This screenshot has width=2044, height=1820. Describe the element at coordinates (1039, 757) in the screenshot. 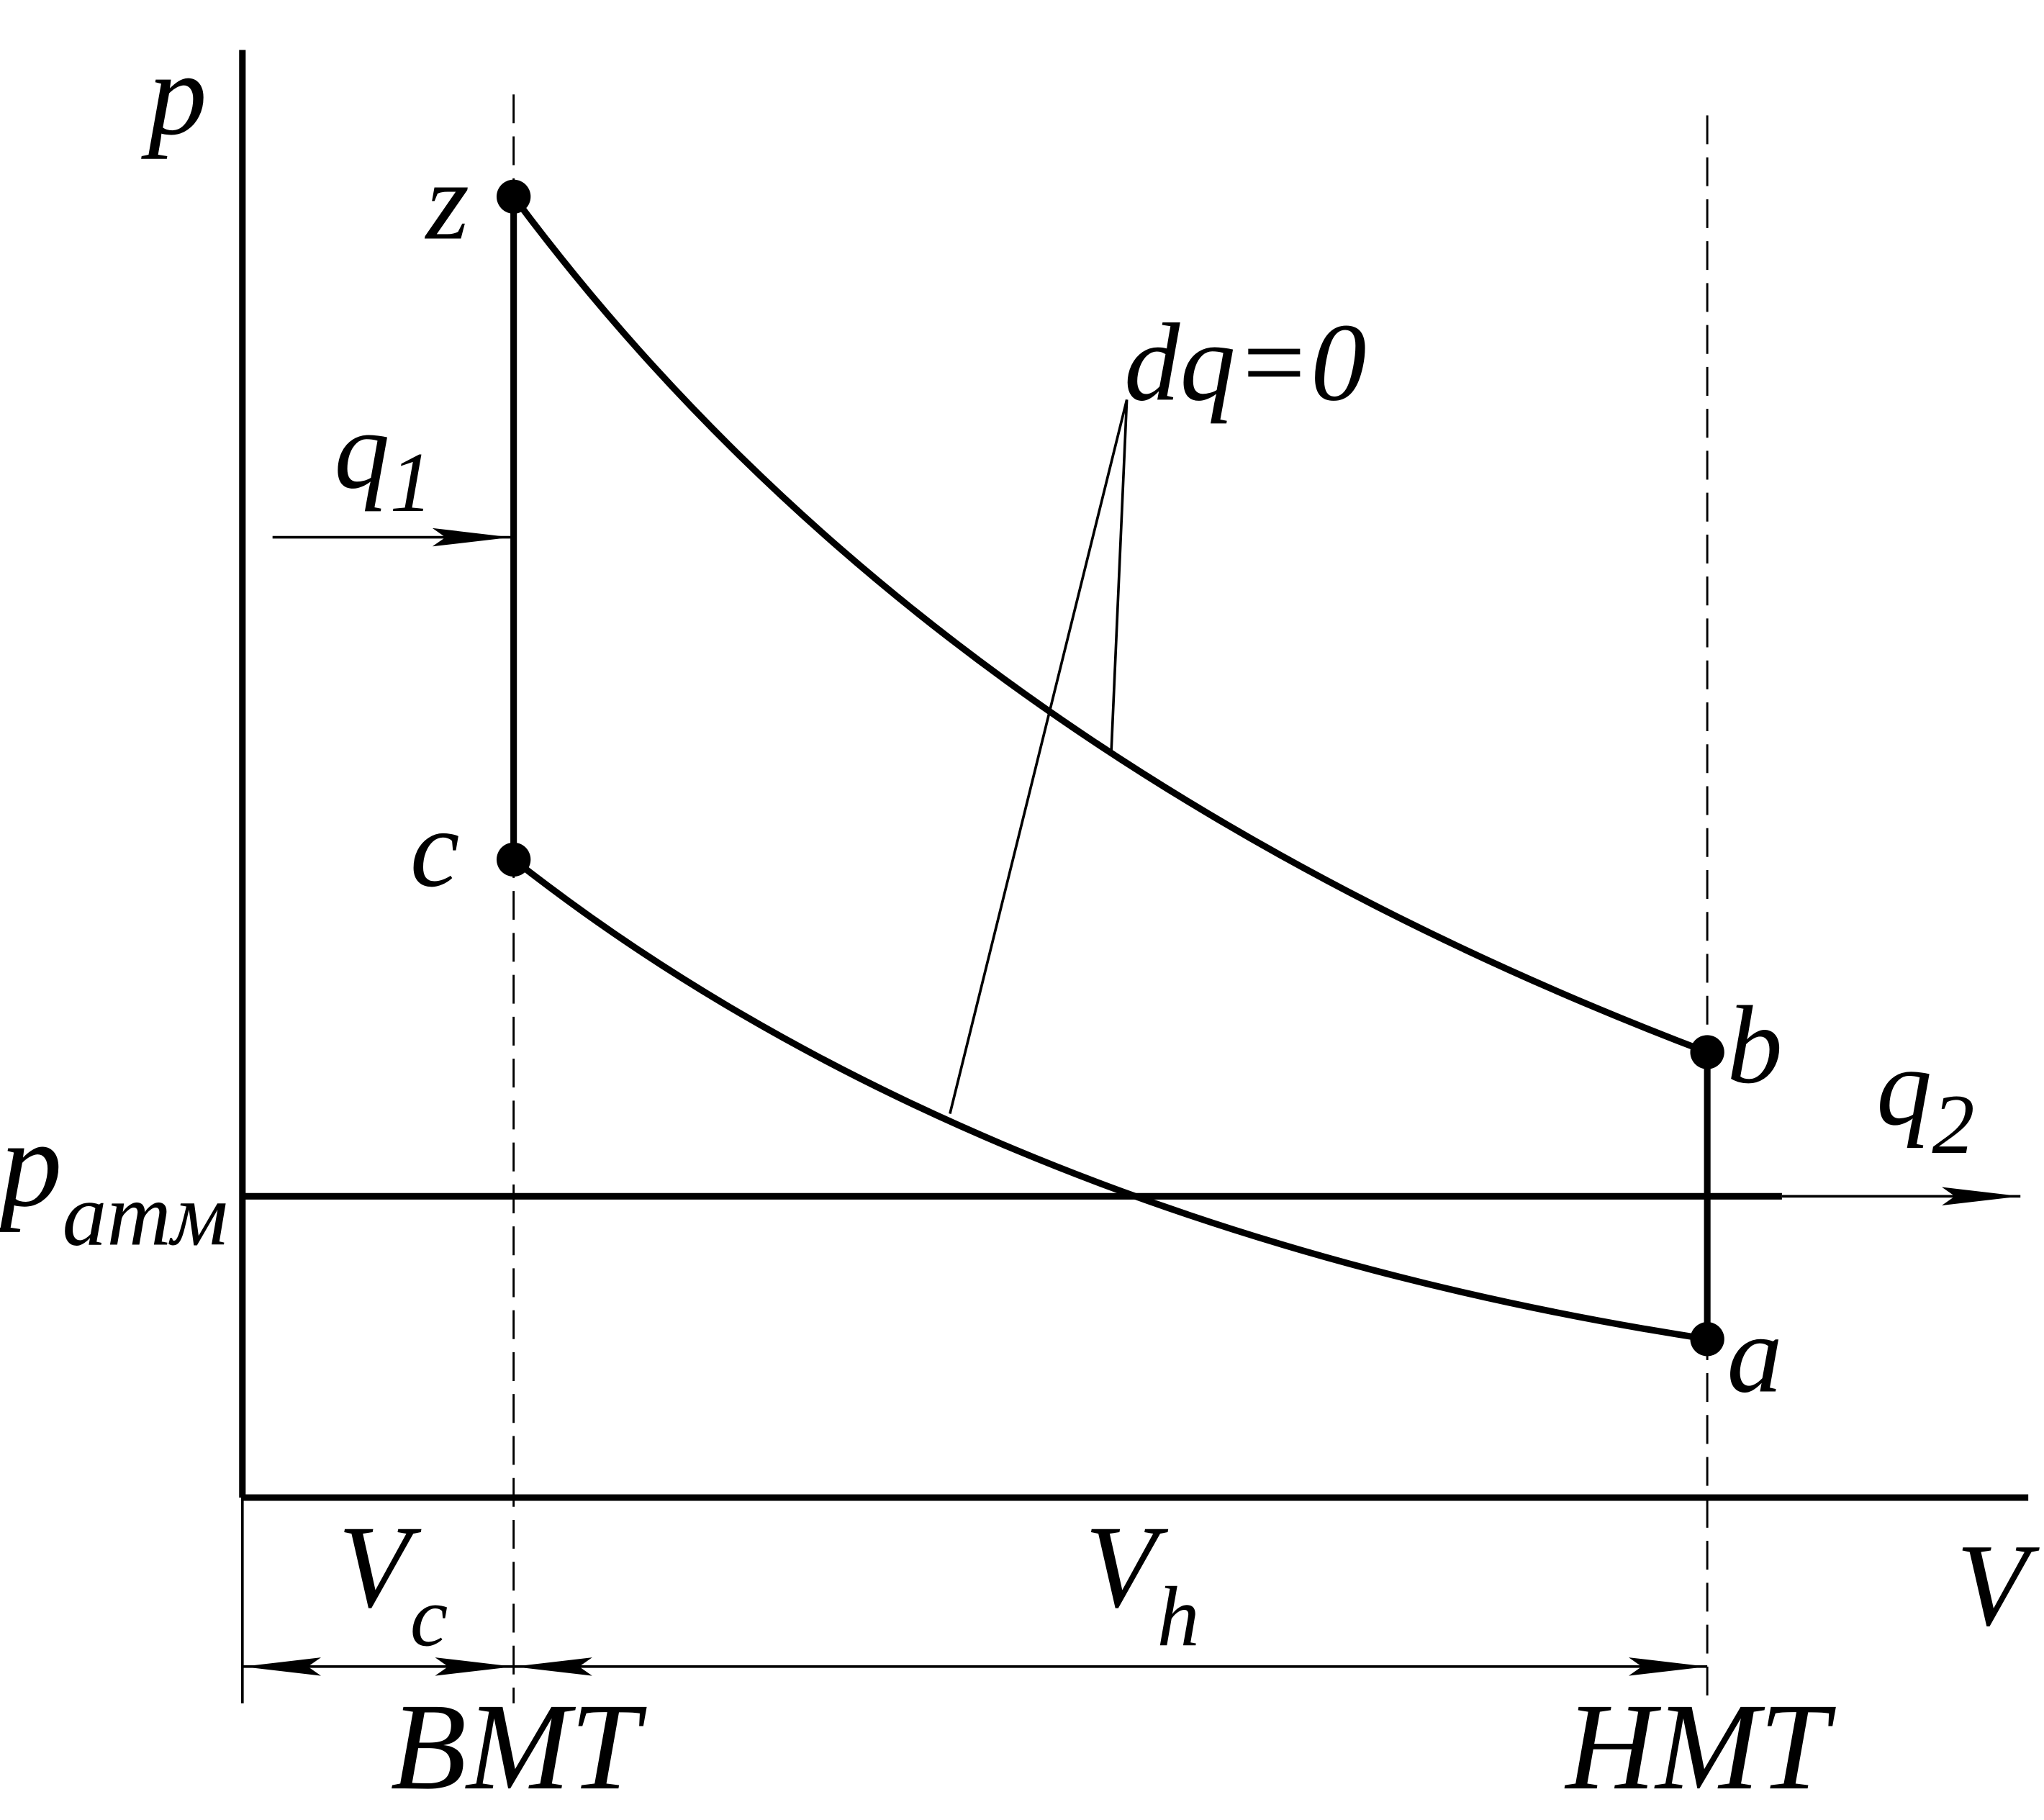

I see `leader` at that location.